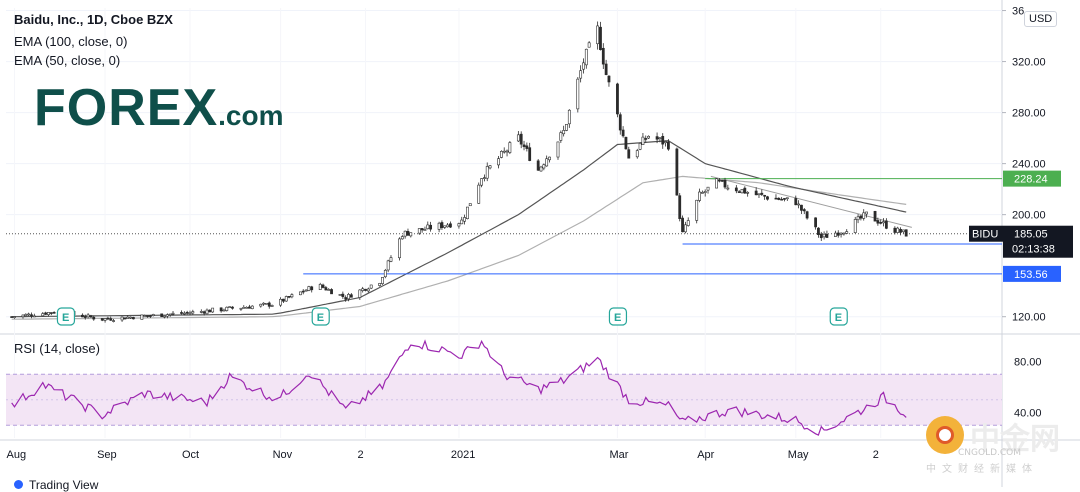 Image resolution: width=1080 pixels, height=492 pixels. I want to click on logo-dotcom-text: .com, so click(251, 115).